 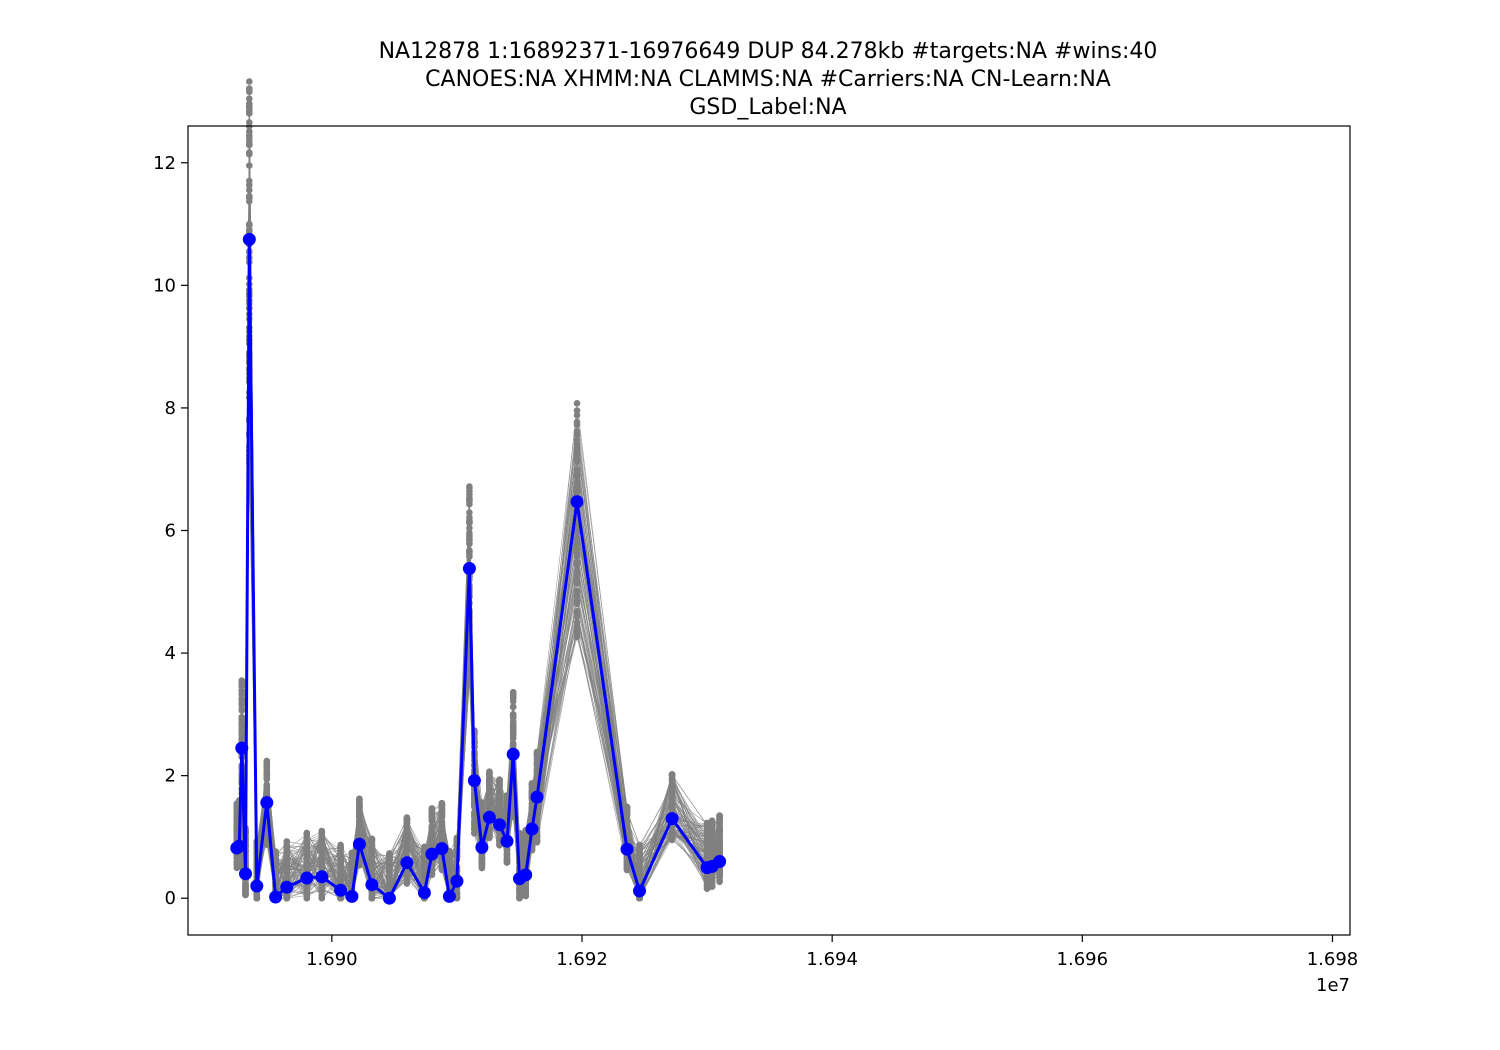 I want to click on y-tick-label: 10, so click(x=164, y=285).